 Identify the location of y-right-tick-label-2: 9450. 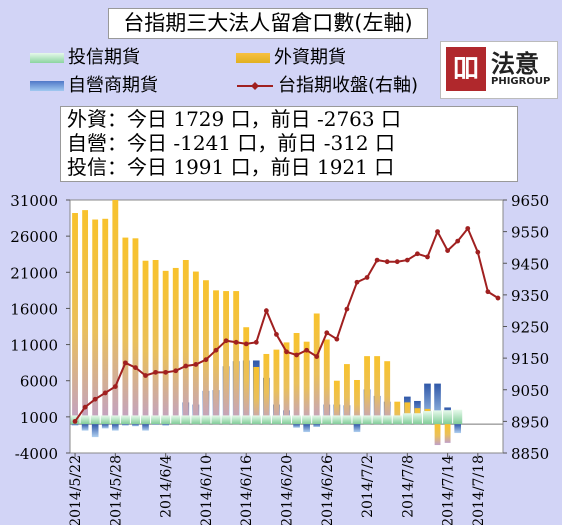
(530, 264).